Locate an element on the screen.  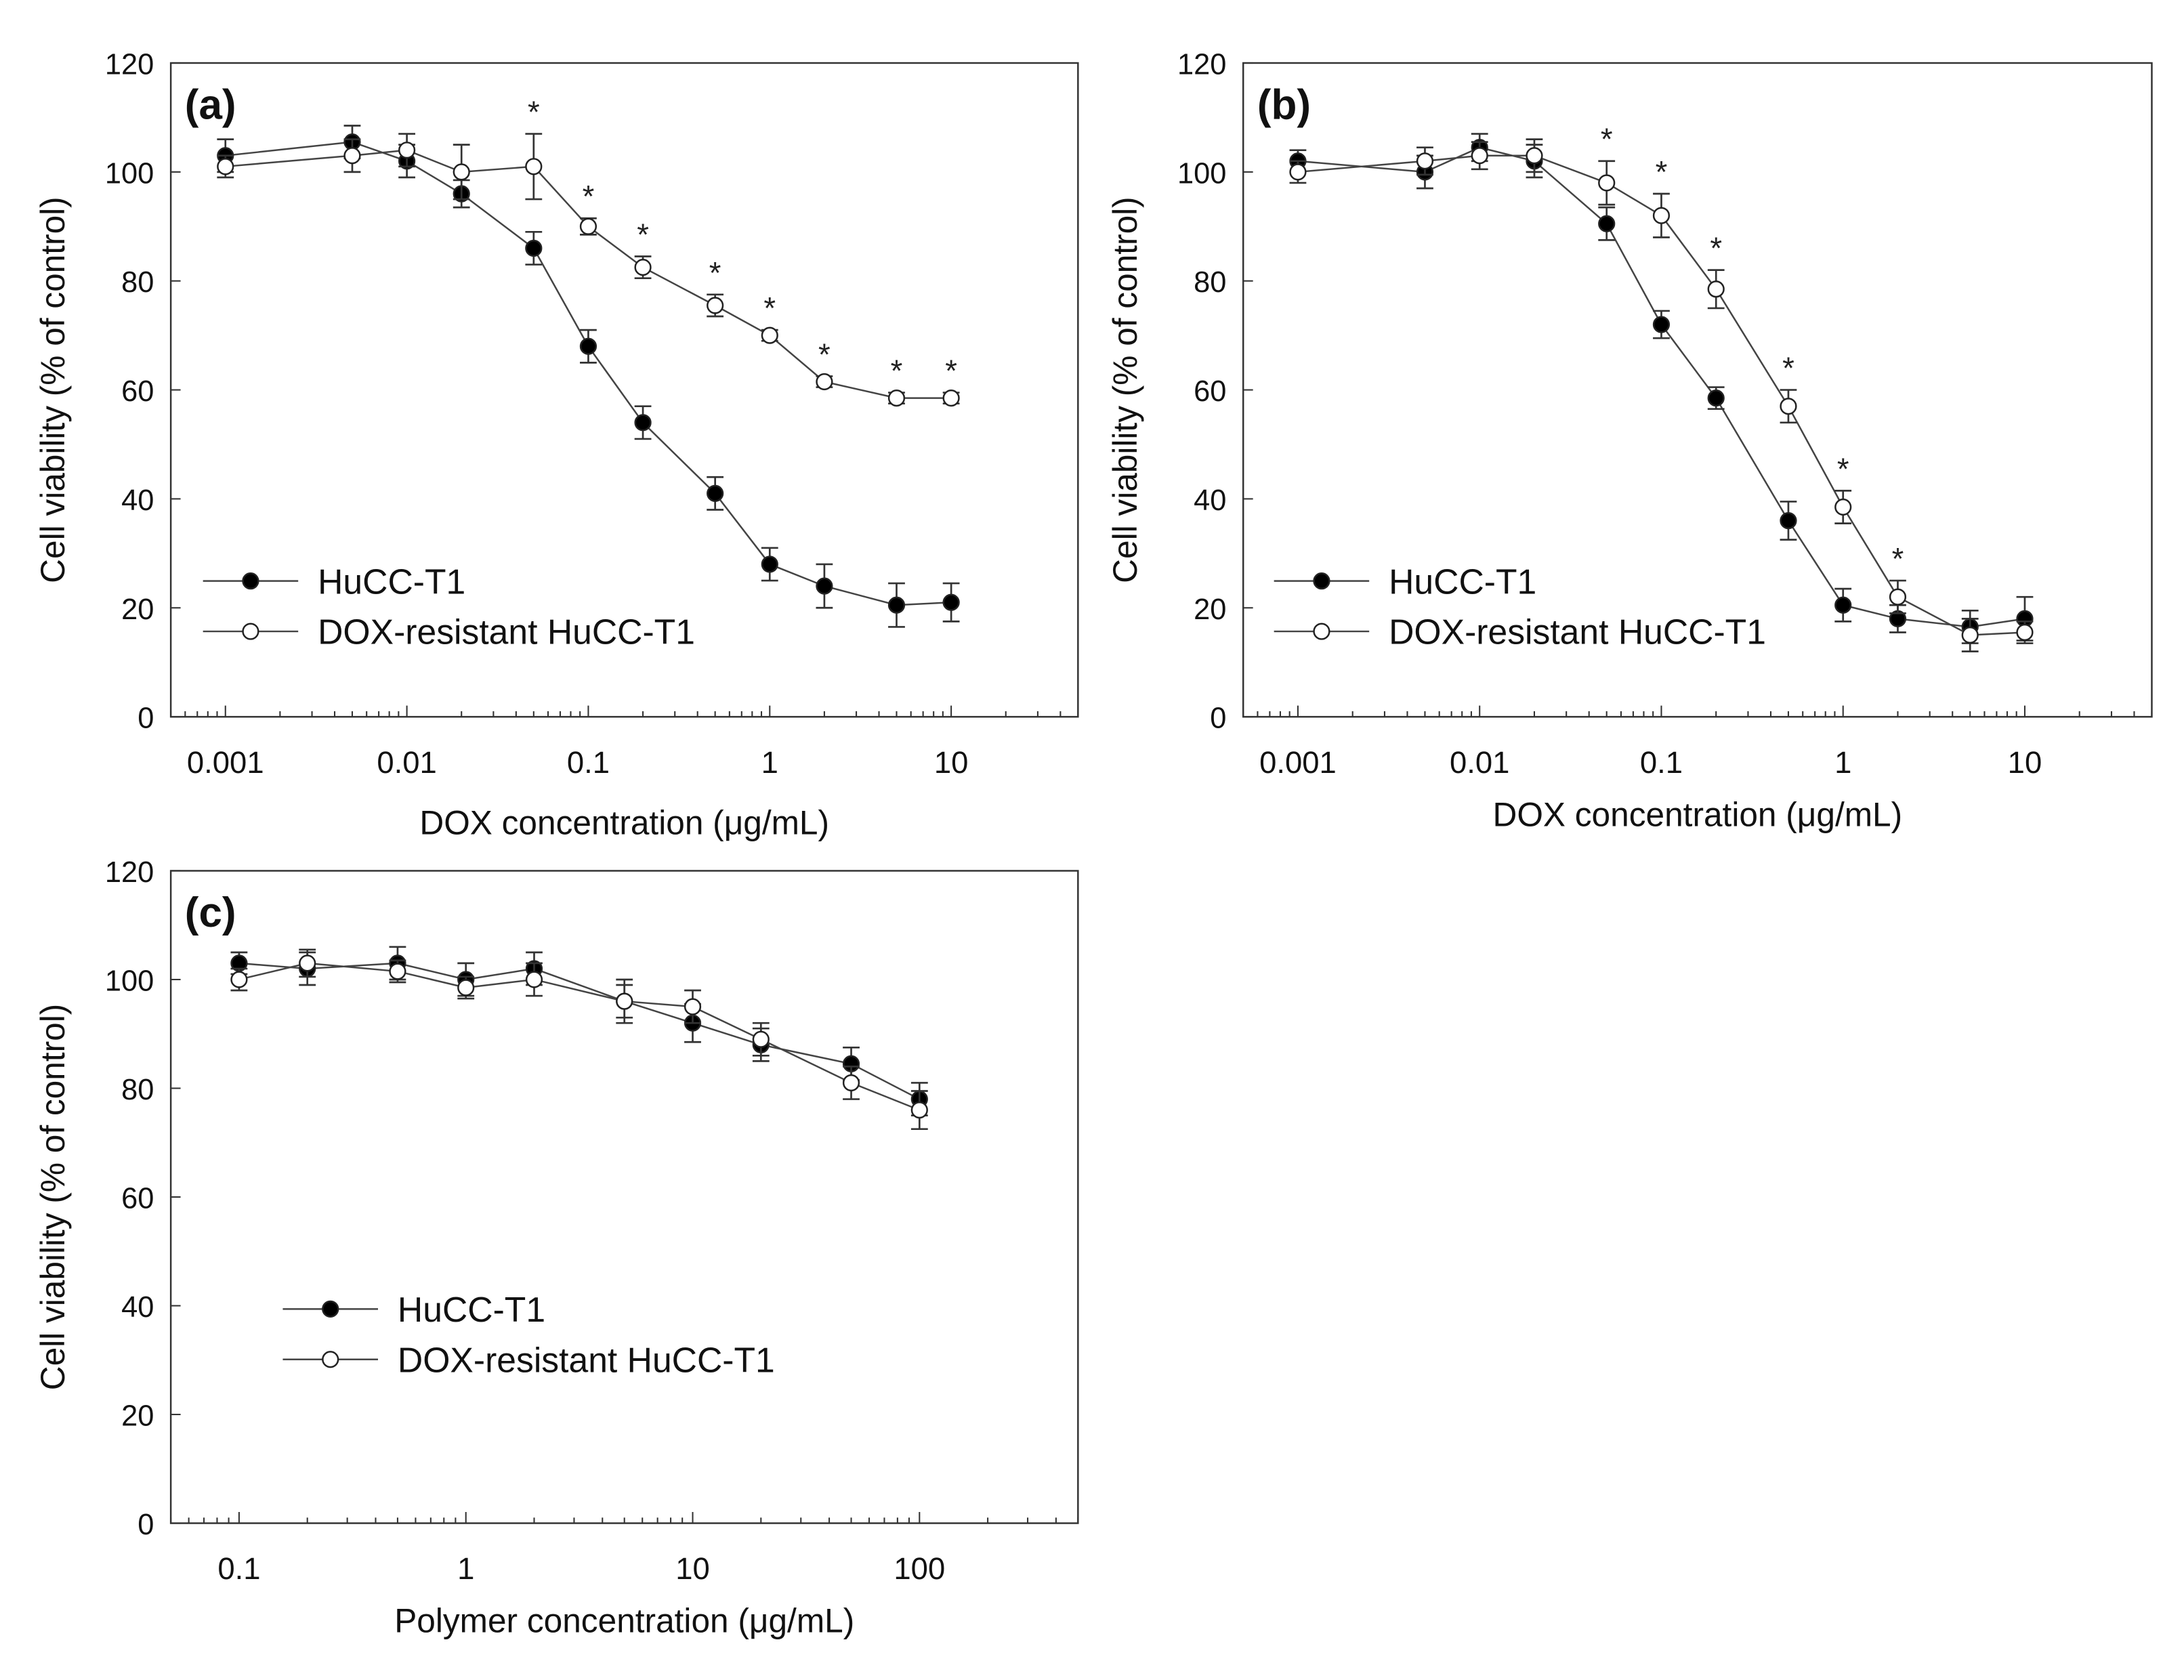
panel-label: (b) is located at coordinates (1284, 105).